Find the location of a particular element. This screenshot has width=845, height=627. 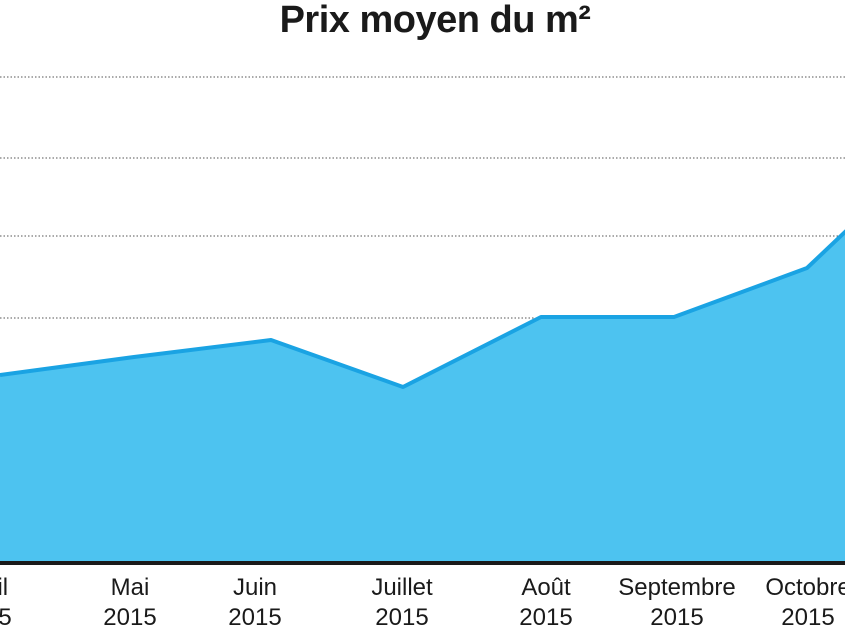

x-tick-label-month: Août is located at coordinates (546, 587).